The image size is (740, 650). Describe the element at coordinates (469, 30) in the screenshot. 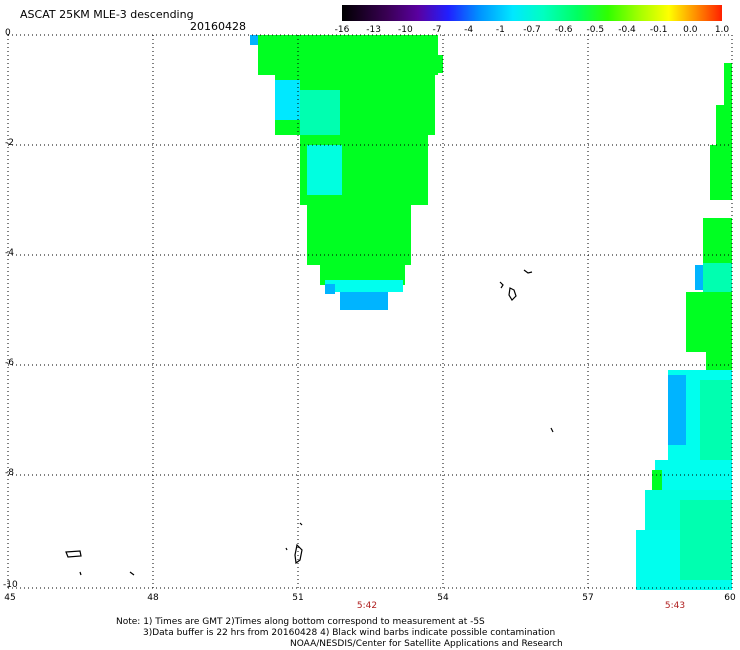

I see `colorbar-label: -4` at that location.